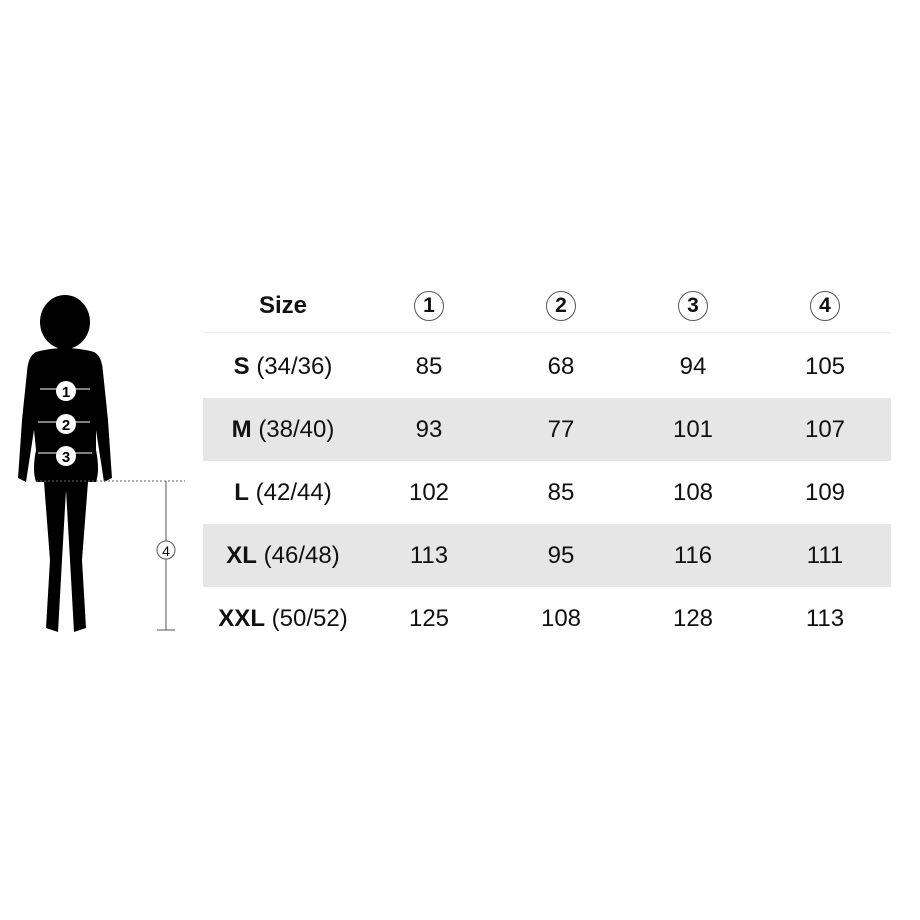 Image resolution: width=920 pixels, height=920 pixels. What do you see at coordinates (825, 618) in the screenshot?
I see `measure-4-cell: 113` at bounding box center [825, 618].